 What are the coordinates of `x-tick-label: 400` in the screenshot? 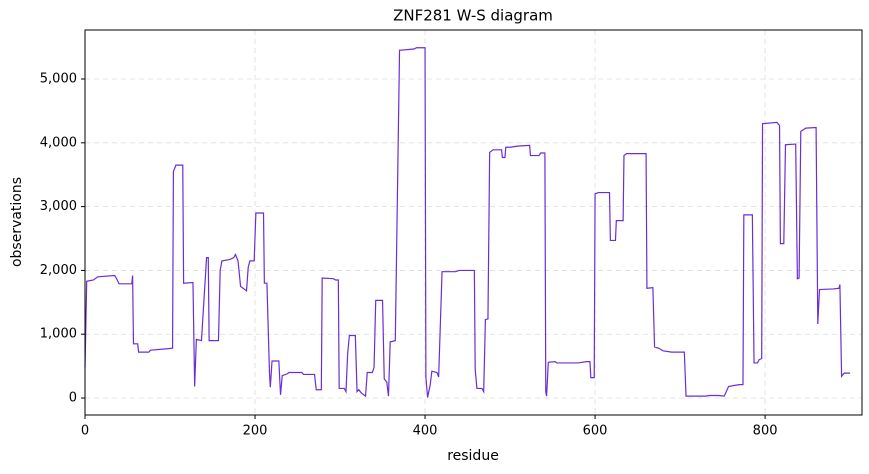 It's located at (425, 431).